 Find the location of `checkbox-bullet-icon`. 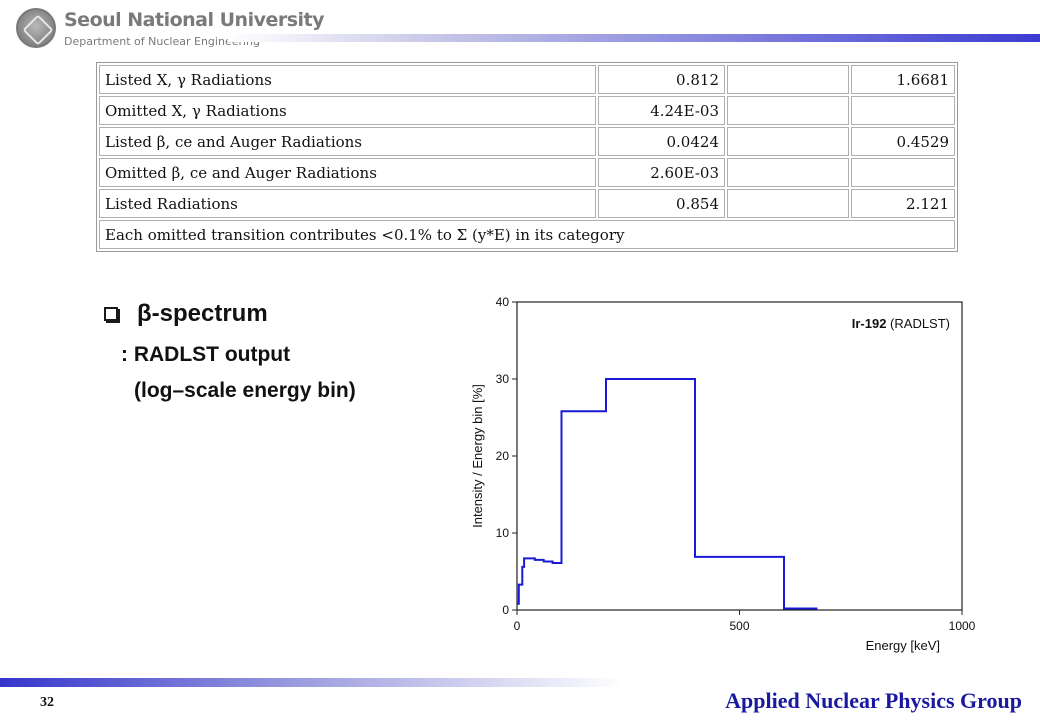

checkbox-bullet-icon is located at coordinates (111, 314).